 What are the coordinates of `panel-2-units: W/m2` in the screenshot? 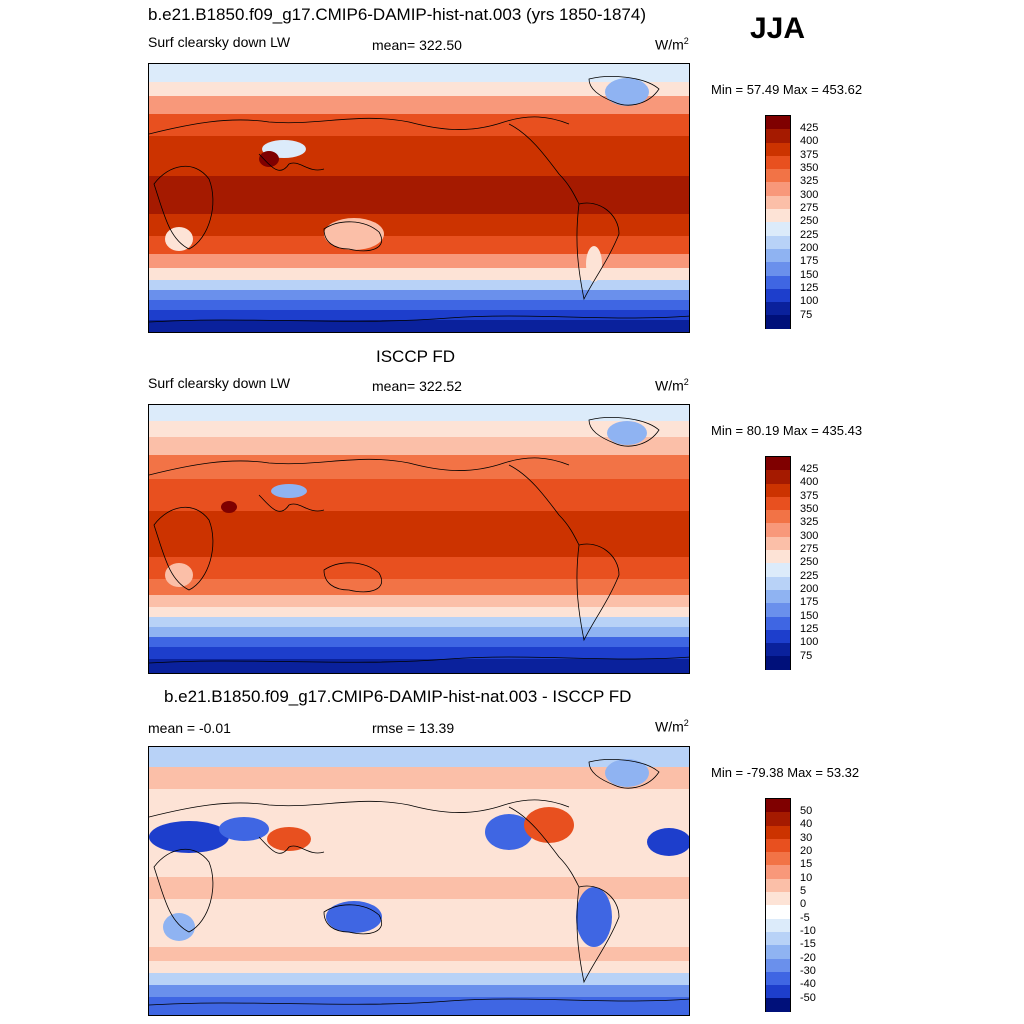 It's located at (672, 385).